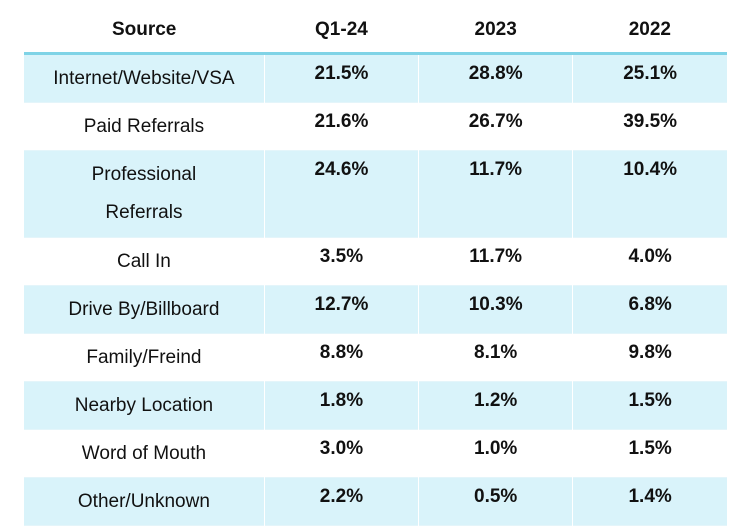 The image size is (751, 526). What do you see at coordinates (649, 501) in the screenshot?
I see `2022-cell: 1.4%` at bounding box center [649, 501].